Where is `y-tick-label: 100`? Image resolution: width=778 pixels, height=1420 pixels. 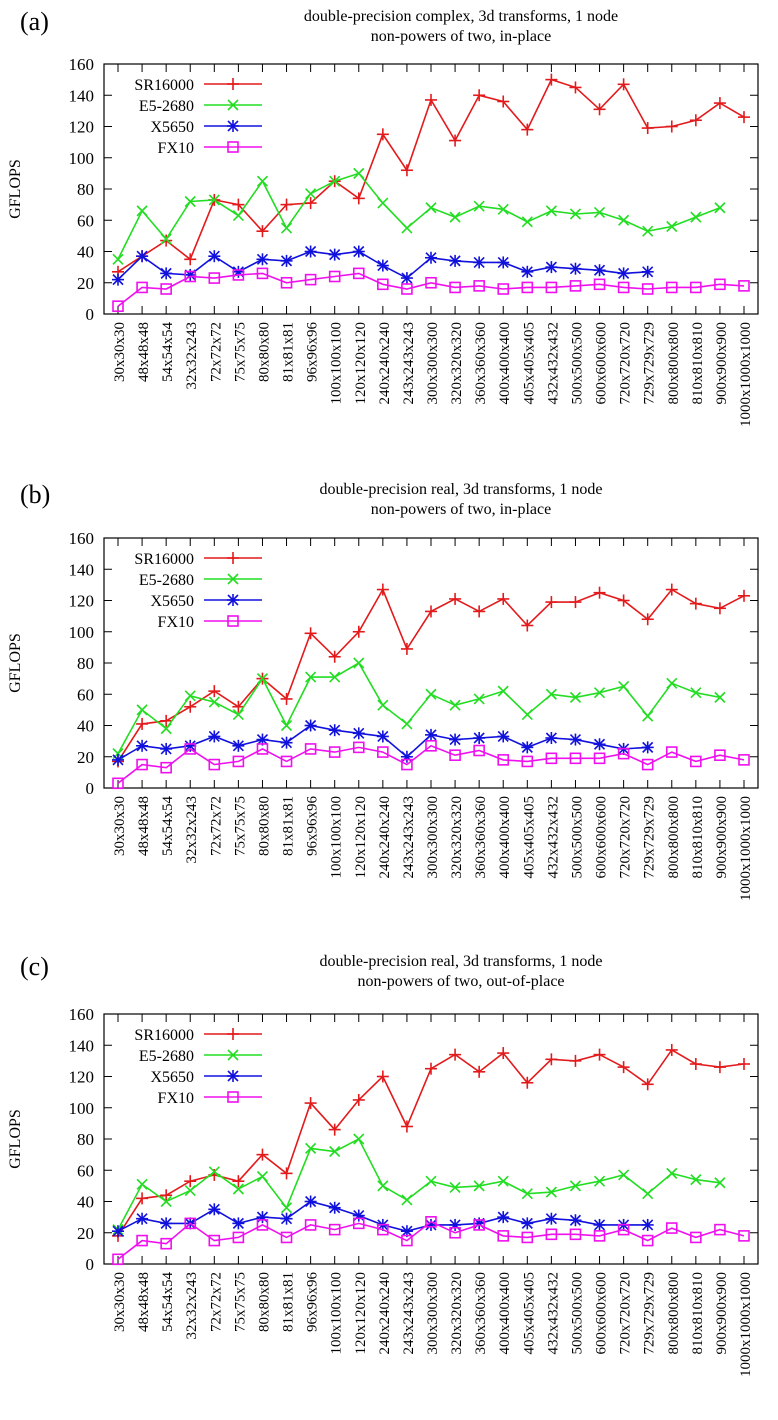 y-tick-label: 100 is located at coordinates (82, 1108).